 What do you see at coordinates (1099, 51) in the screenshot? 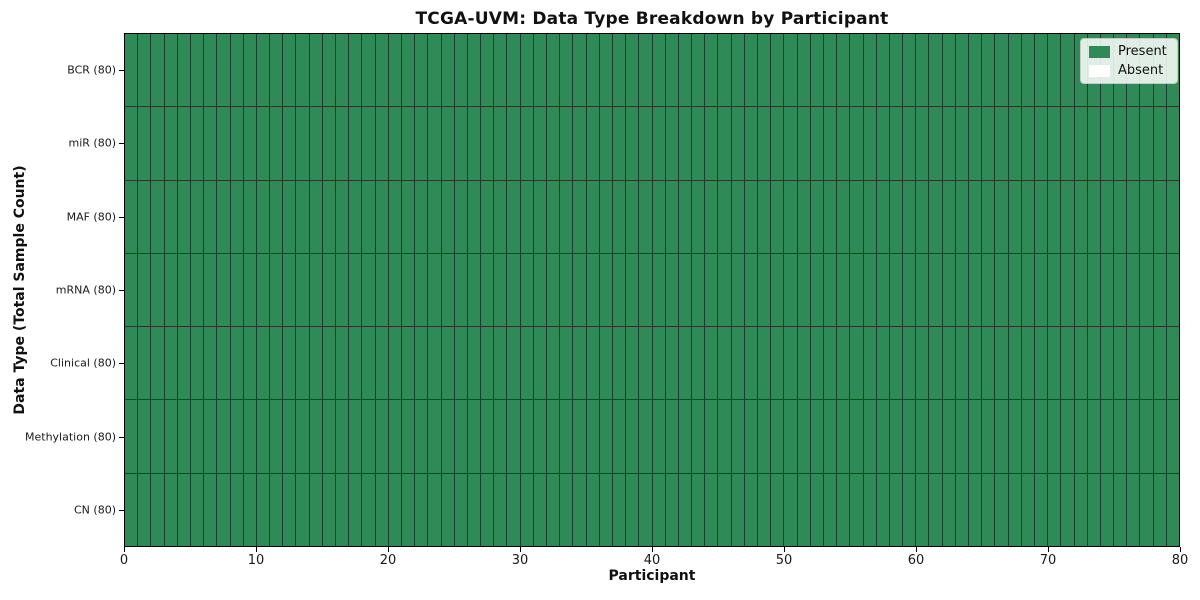
I see `legend-swatch-present-icon` at bounding box center [1099, 51].